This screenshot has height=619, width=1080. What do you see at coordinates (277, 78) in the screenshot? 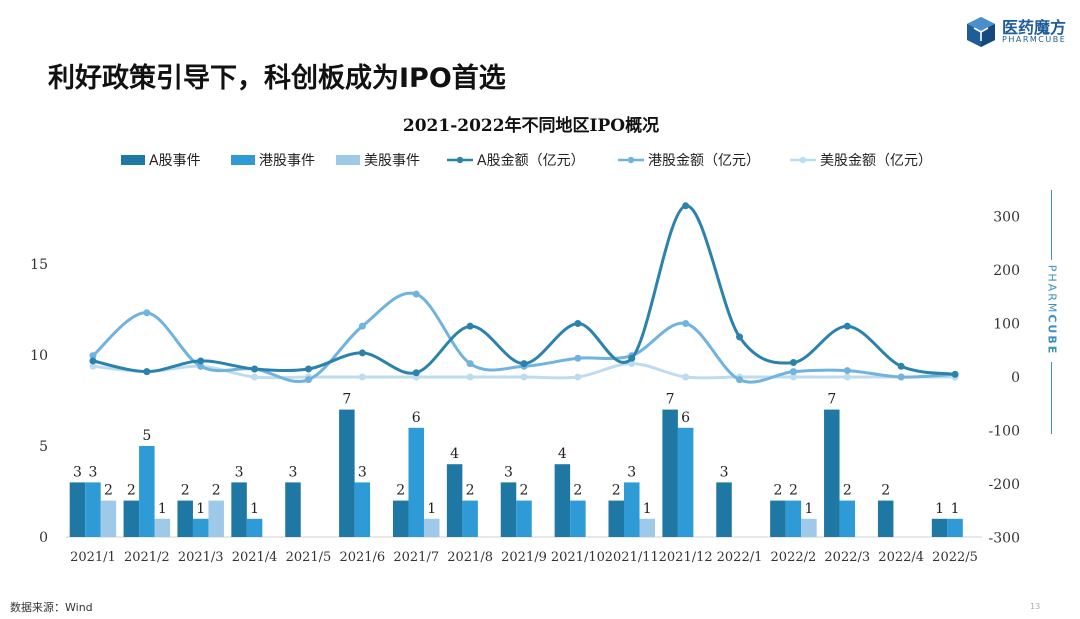
I see `slide-title: 利好政策引导下，科创板成为IPO首选` at bounding box center [277, 78].